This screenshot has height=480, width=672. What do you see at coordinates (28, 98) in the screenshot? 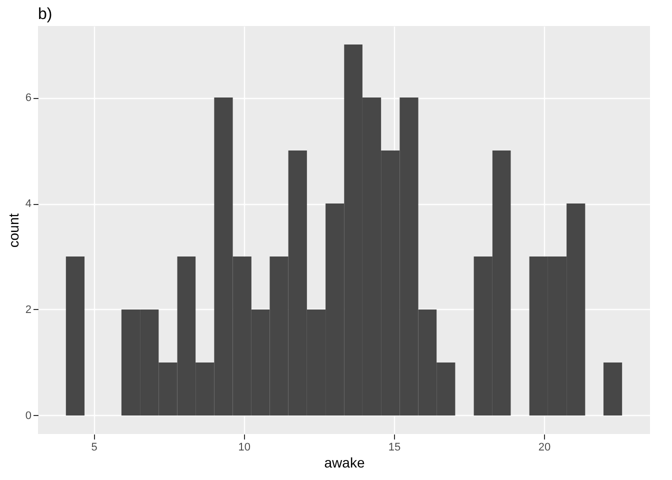
I see `y-tick-label: 6` at bounding box center [28, 98].